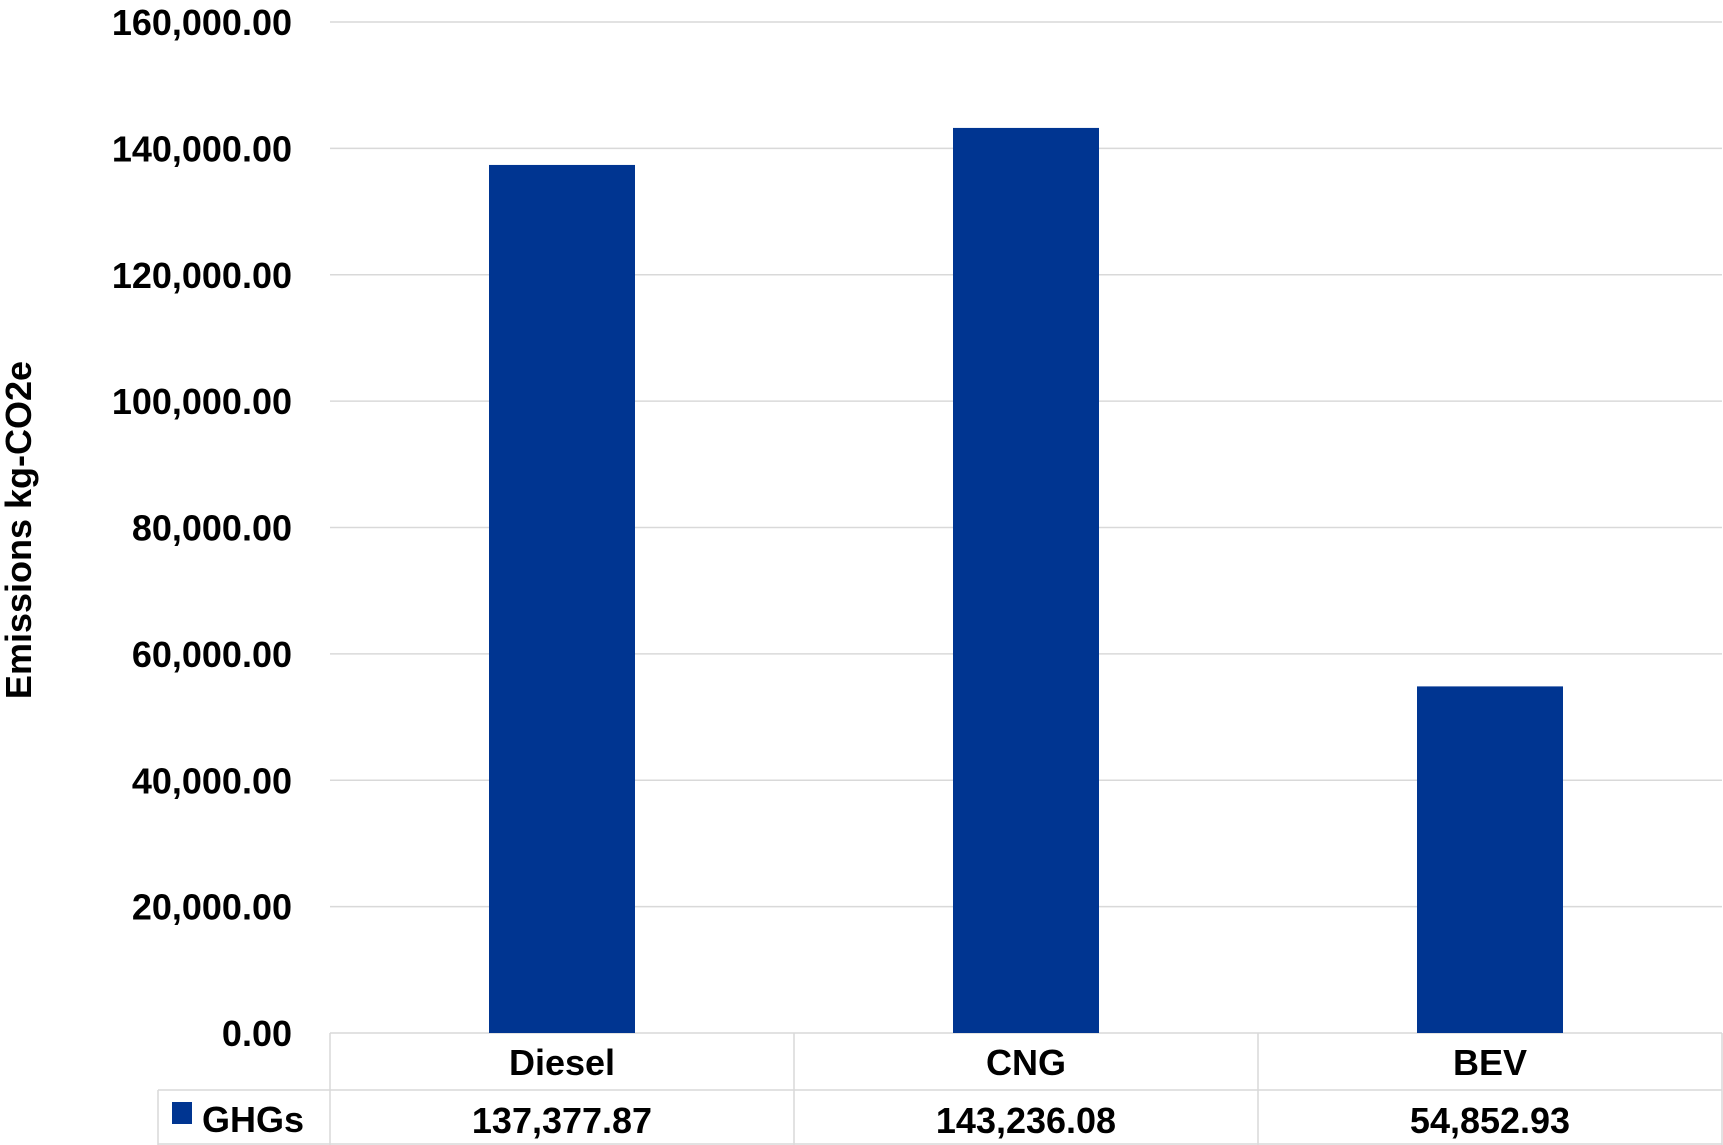  Describe the element at coordinates (212, 528) in the screenshot. I see `y-tick-label: 80,000.00` at that location.